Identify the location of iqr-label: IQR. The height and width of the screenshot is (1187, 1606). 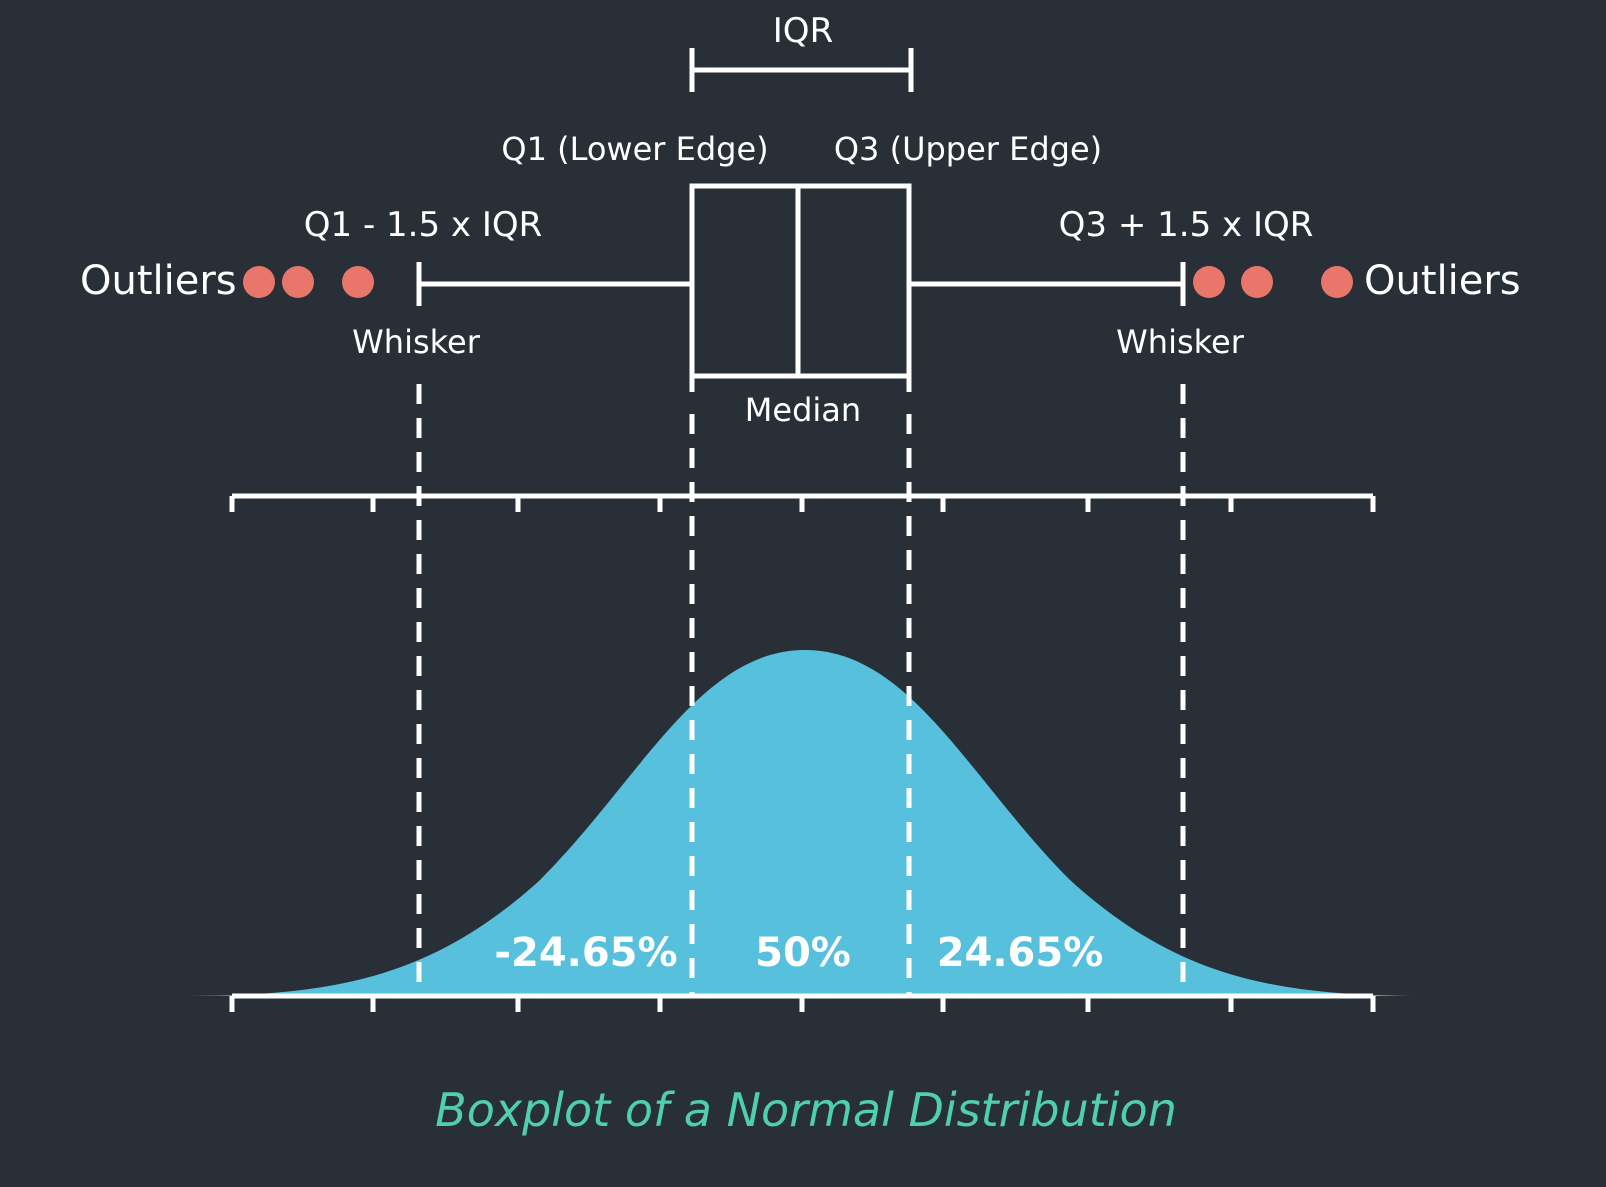
(803, 31).